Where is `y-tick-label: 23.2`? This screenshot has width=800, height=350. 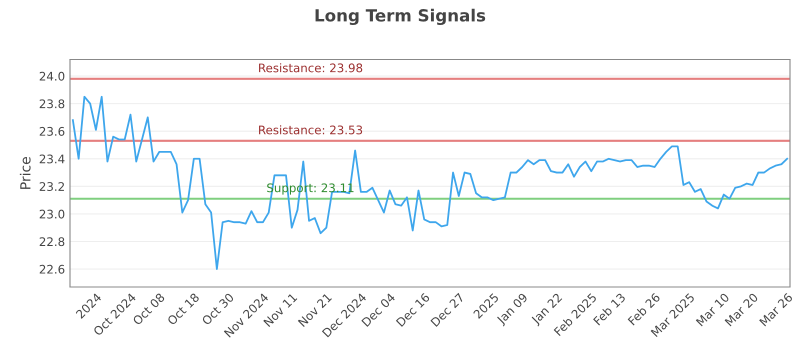 y-tick-label: 23.2 is located at coordinates (52, 186).